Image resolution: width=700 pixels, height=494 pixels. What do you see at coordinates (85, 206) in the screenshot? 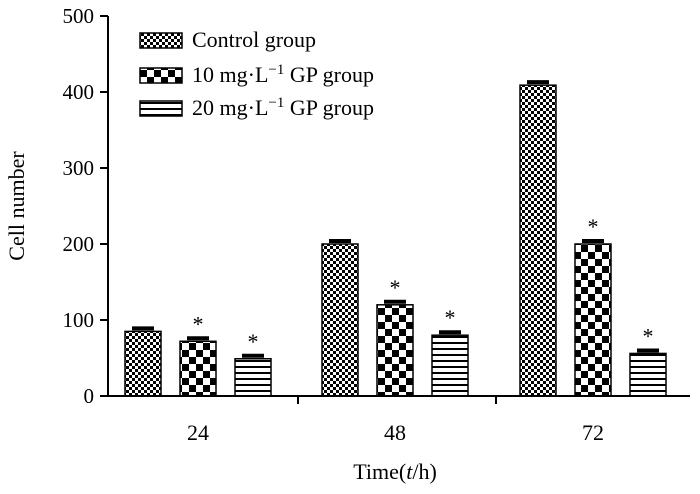
I see `y-ticks: 0 100 200 300 400 500` at bounding box center [85, 206].